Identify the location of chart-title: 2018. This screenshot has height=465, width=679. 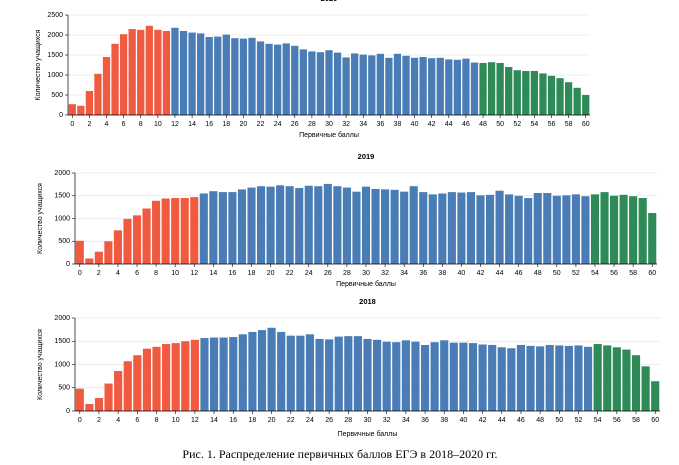
(367, 301).